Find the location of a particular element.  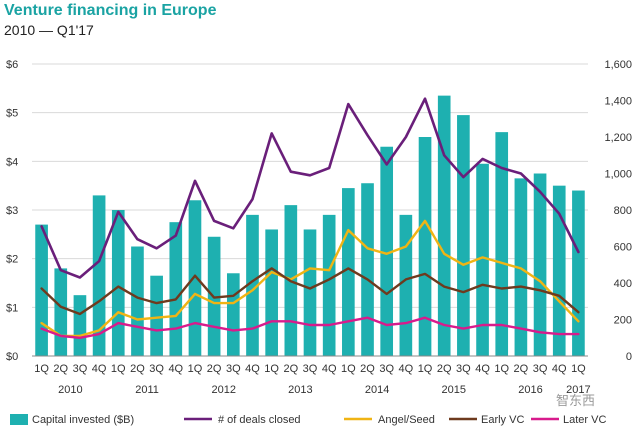

year-tick-label: 2013 is located at coordinates (300, 390).